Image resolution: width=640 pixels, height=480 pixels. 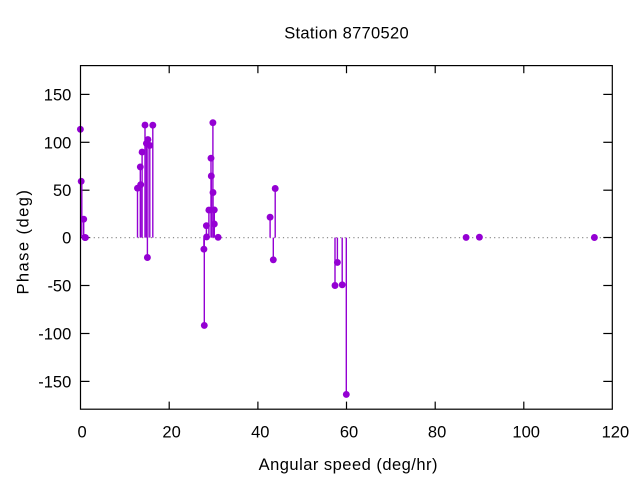 What do you see at coordinates (346, 34) in the screenshot?
I see `svg-text: Station 8770520` at bounding box center [346, 34].